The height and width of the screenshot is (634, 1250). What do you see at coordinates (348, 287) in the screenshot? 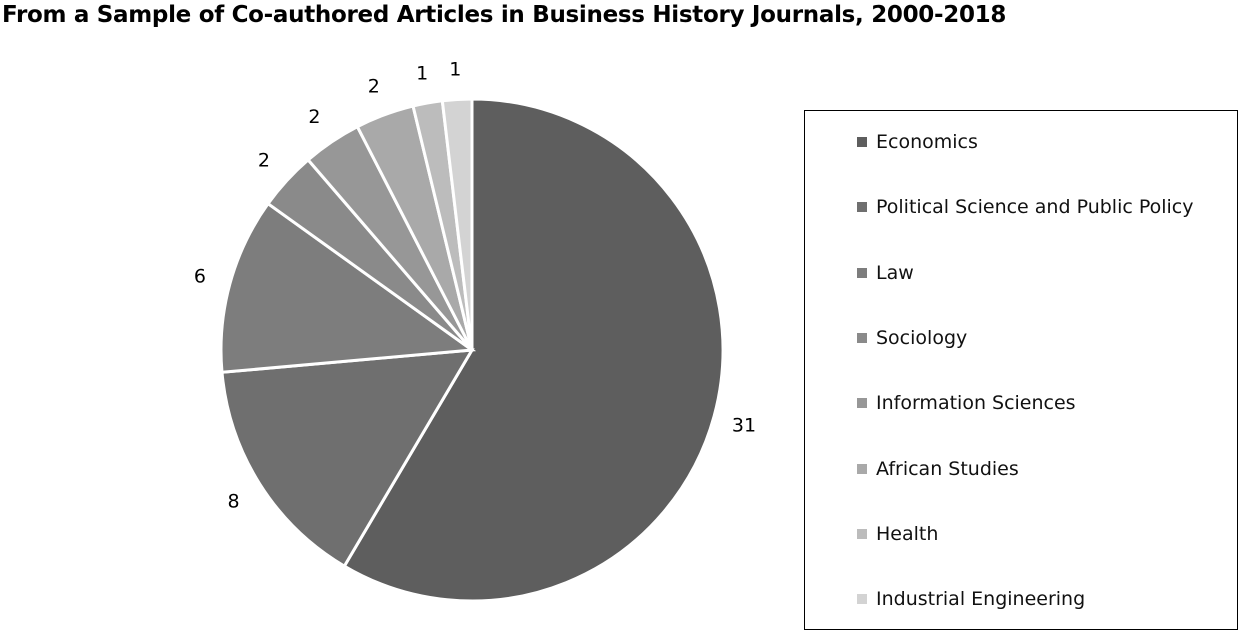
I see `pie-slice-law` at bounding box center [348, 287].